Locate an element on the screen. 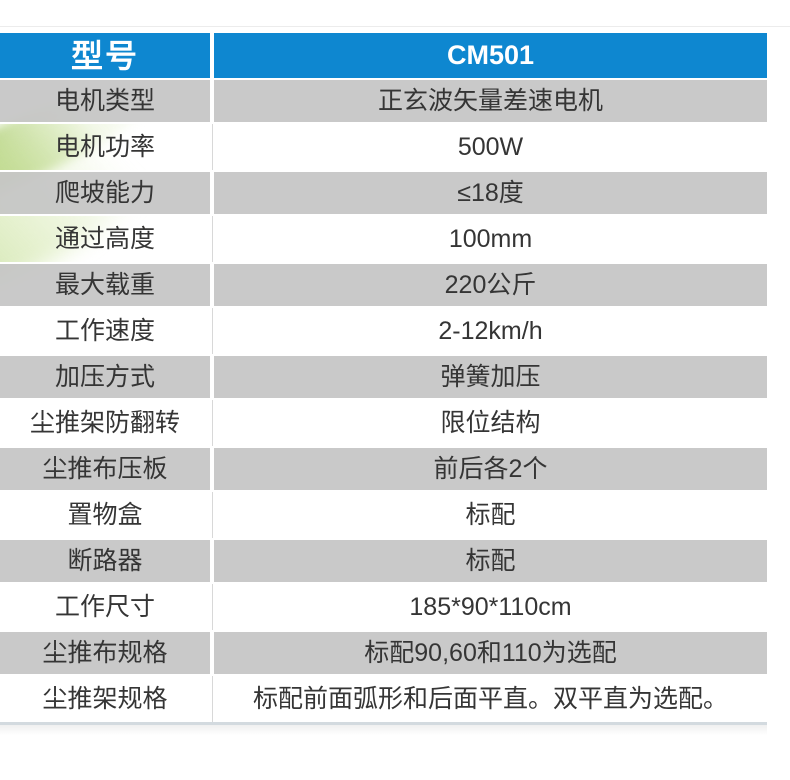  spec-label: 置物盒 is located at coordinates (105, 514).